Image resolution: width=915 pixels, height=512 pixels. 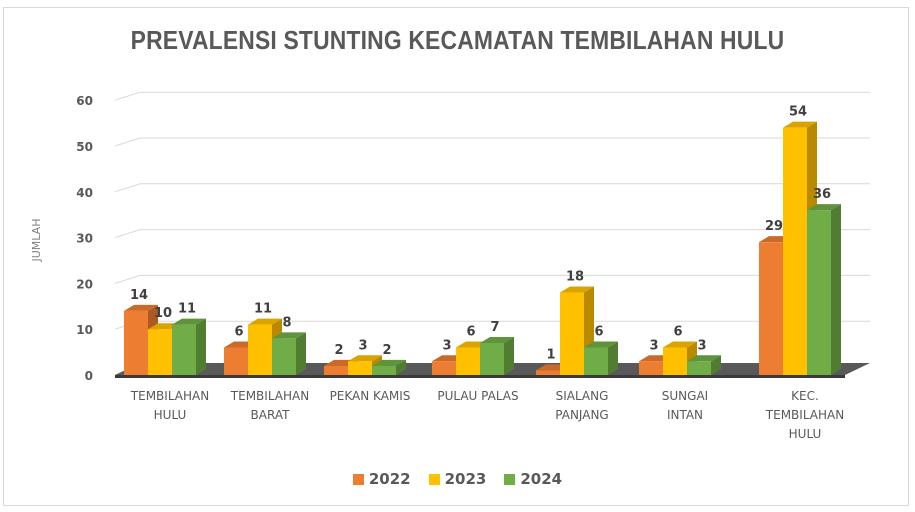 What do you see at coordinates (84, 239) in the screenshot?
I see `y-tick-label: 30` at bounding box center [84, 239].